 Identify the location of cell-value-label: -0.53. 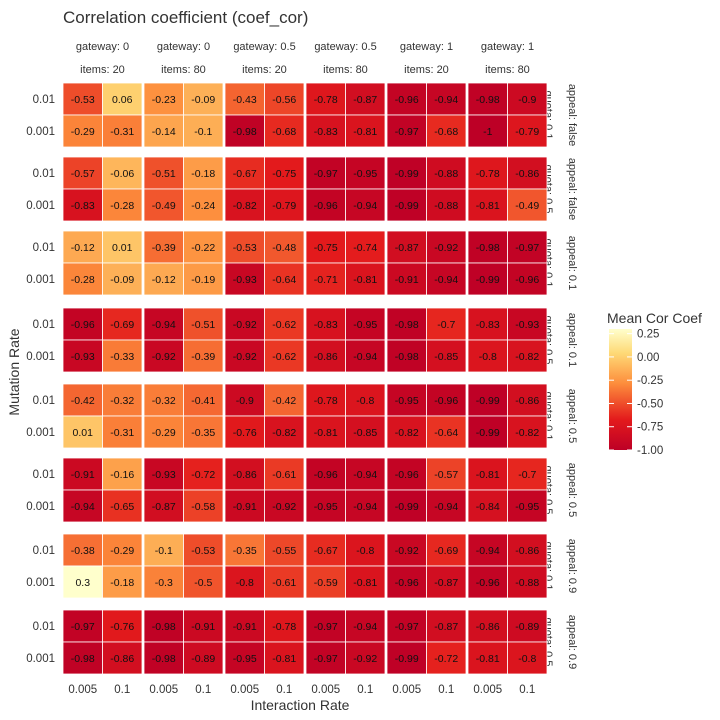
(203, 551).